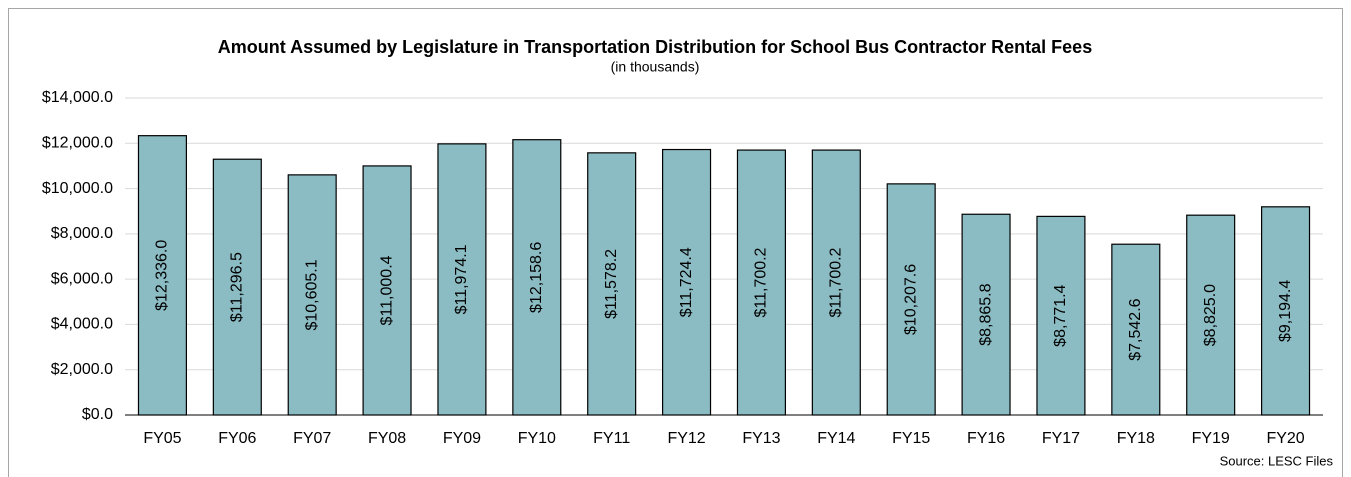 The image size is (1351, 477). I want to click on x-tick-label: FY17, so click(1061, 438).